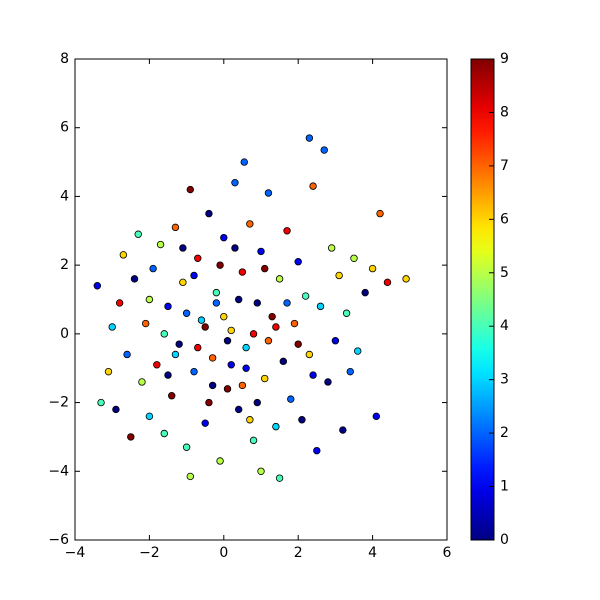 This screenshot has width=600, height=600. What do you see at coordinates (64, 59) in the screenshot?
I see `y-tick-label: 8` at bounding box center [64, 59].